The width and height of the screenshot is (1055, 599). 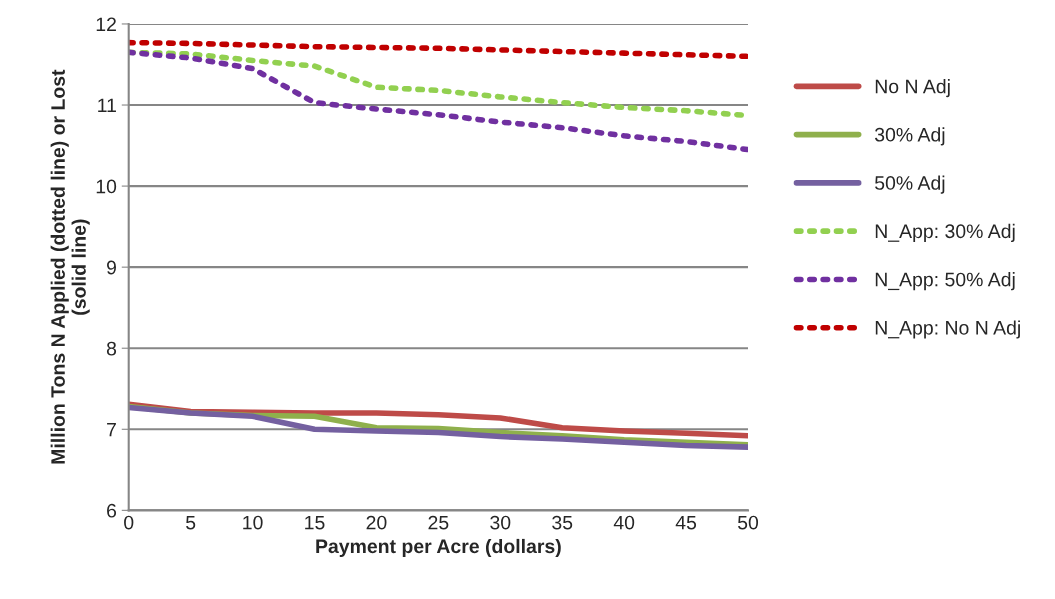 I want to click on x-tick-label: 30, so click(x=500, y=522).